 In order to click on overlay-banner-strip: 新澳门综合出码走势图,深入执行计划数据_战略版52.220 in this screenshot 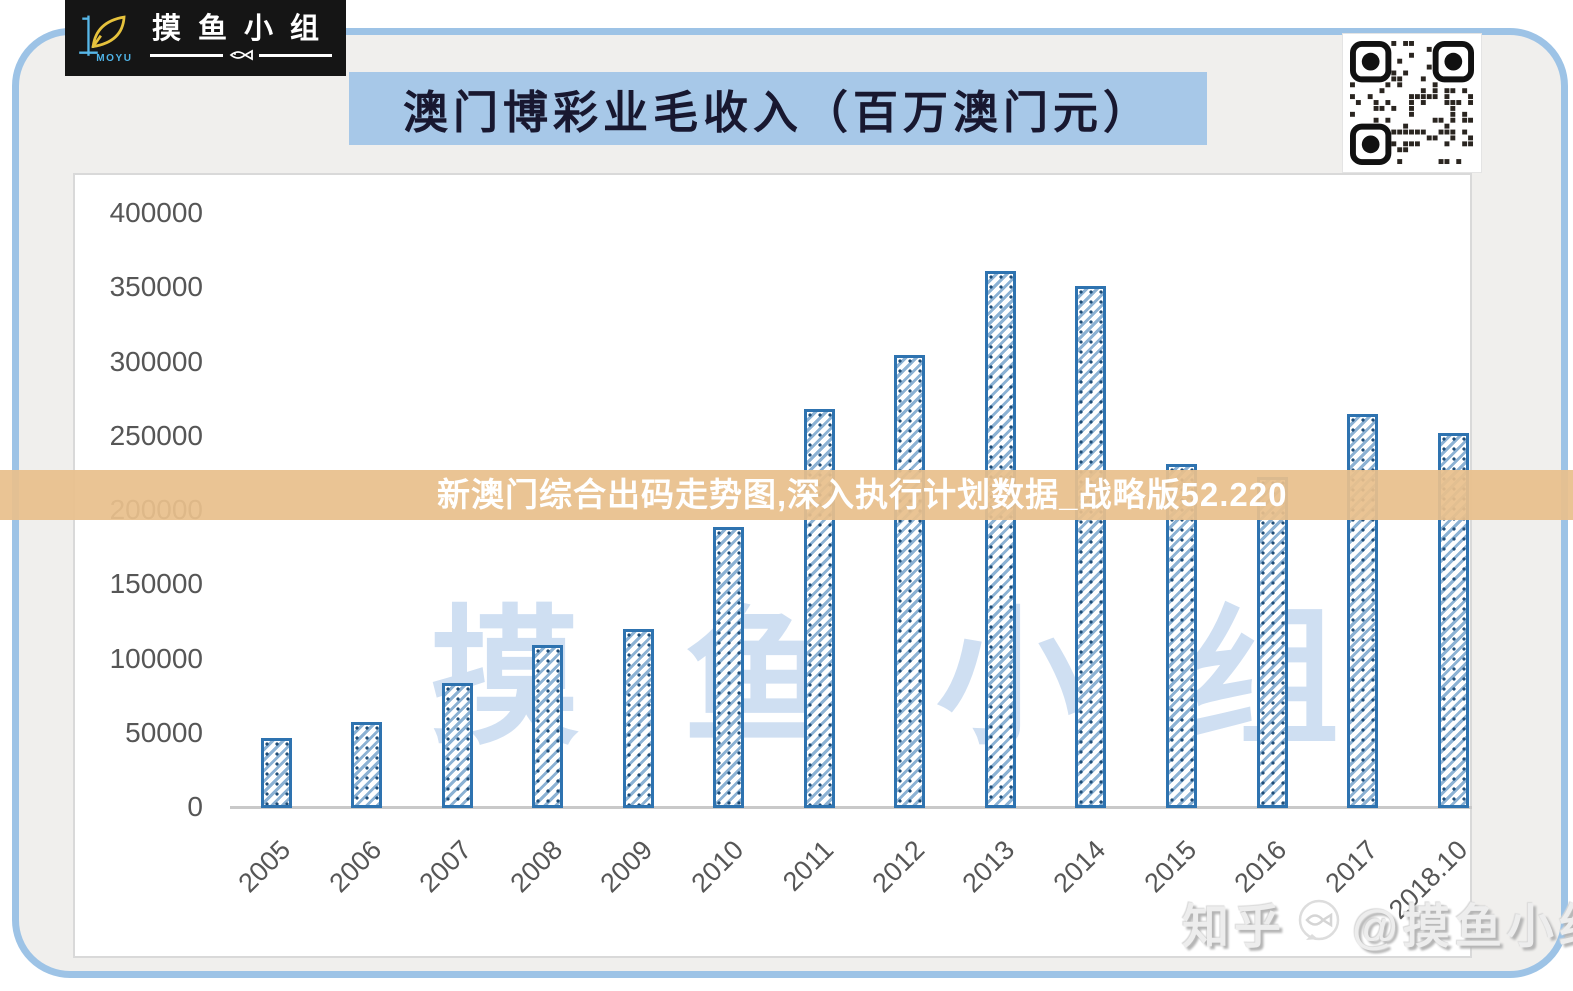, I will do `click(786, 495)`.